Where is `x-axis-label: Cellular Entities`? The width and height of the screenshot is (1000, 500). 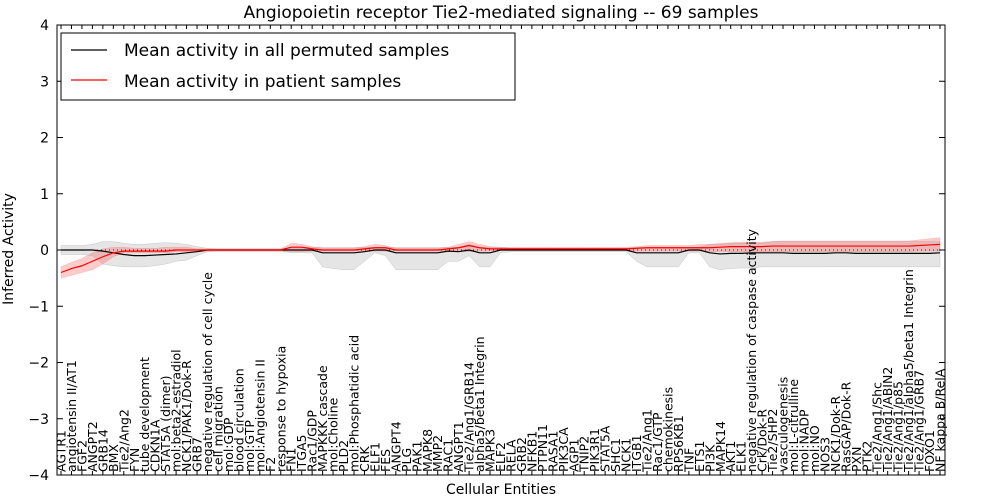
x-axis-label: Cellular Entities is located at coordinates (501, 490).